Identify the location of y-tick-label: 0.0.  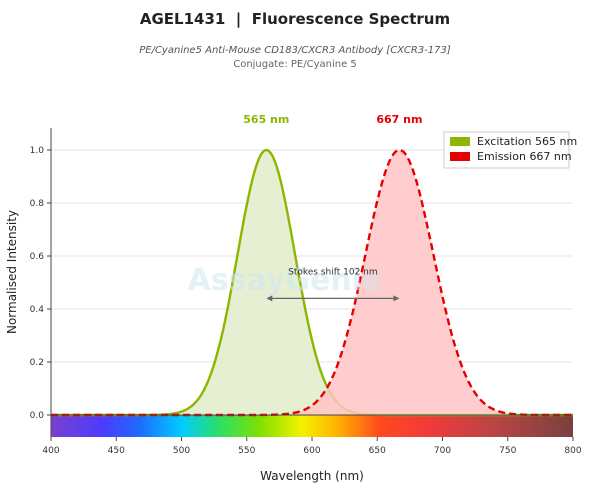
(37, 416).